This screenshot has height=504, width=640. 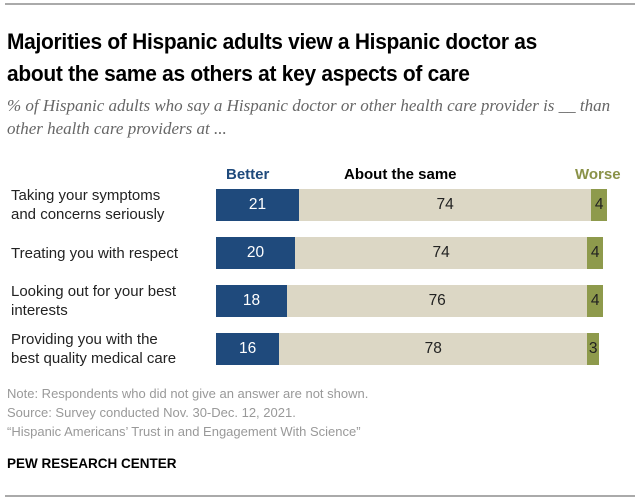 I want to click on data-label: 21, so click(x=257, y=204).